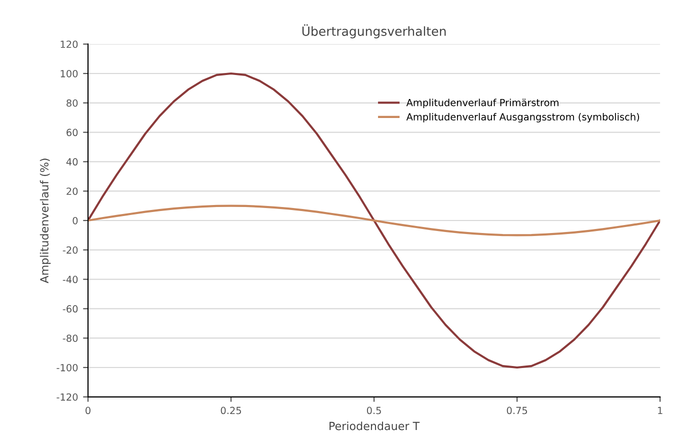 This screenshot has height=441, width=677. I want to click on y-tick-label: 100, so click(69, 74).